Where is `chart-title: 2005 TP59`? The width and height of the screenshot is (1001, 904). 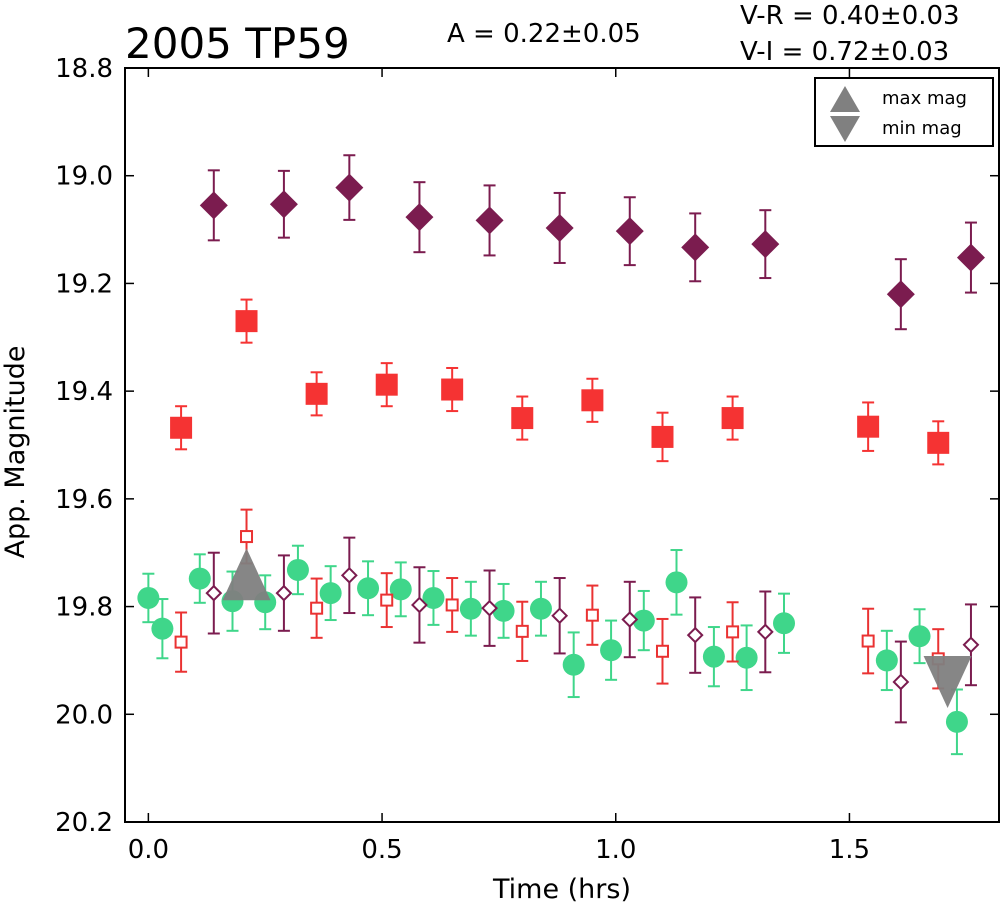 chart-title: 2005 TP59 is located at coordinates (237, 43).